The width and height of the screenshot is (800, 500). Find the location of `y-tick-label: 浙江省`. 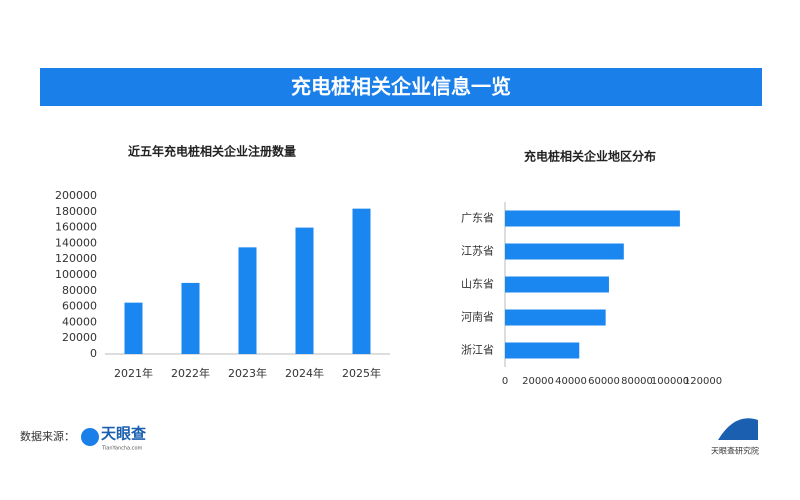

y-tick-label: 浙江省 is located at coordinates (477, 350).